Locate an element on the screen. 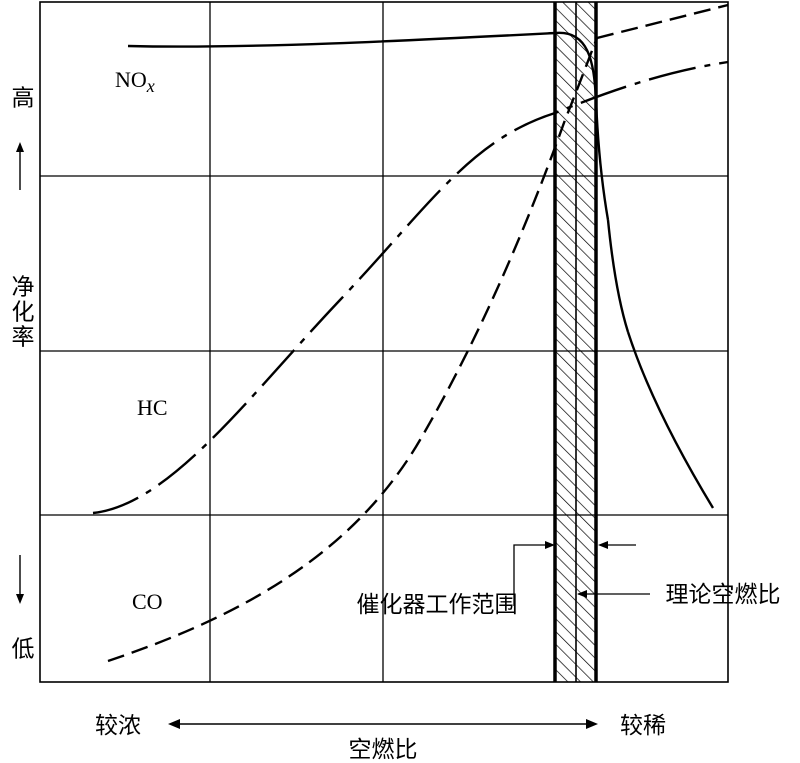  x-axis-rich-label: 较浓 is located at coordinates (118, 726).